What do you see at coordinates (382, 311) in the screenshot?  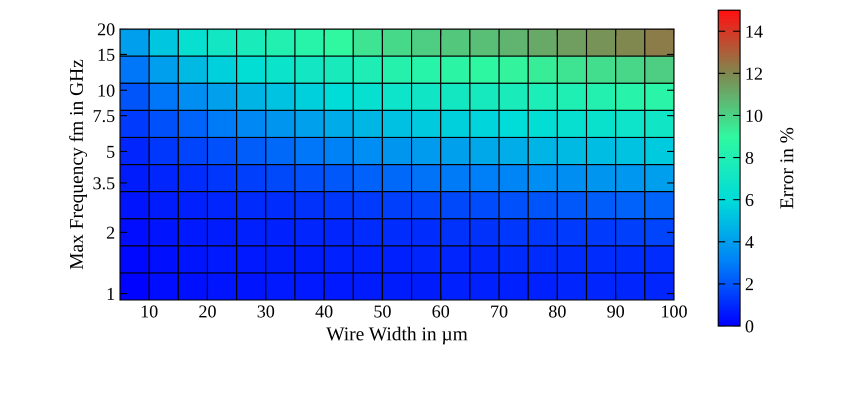 I see `x-tick-label: 50` at bounding box center [382, 311].